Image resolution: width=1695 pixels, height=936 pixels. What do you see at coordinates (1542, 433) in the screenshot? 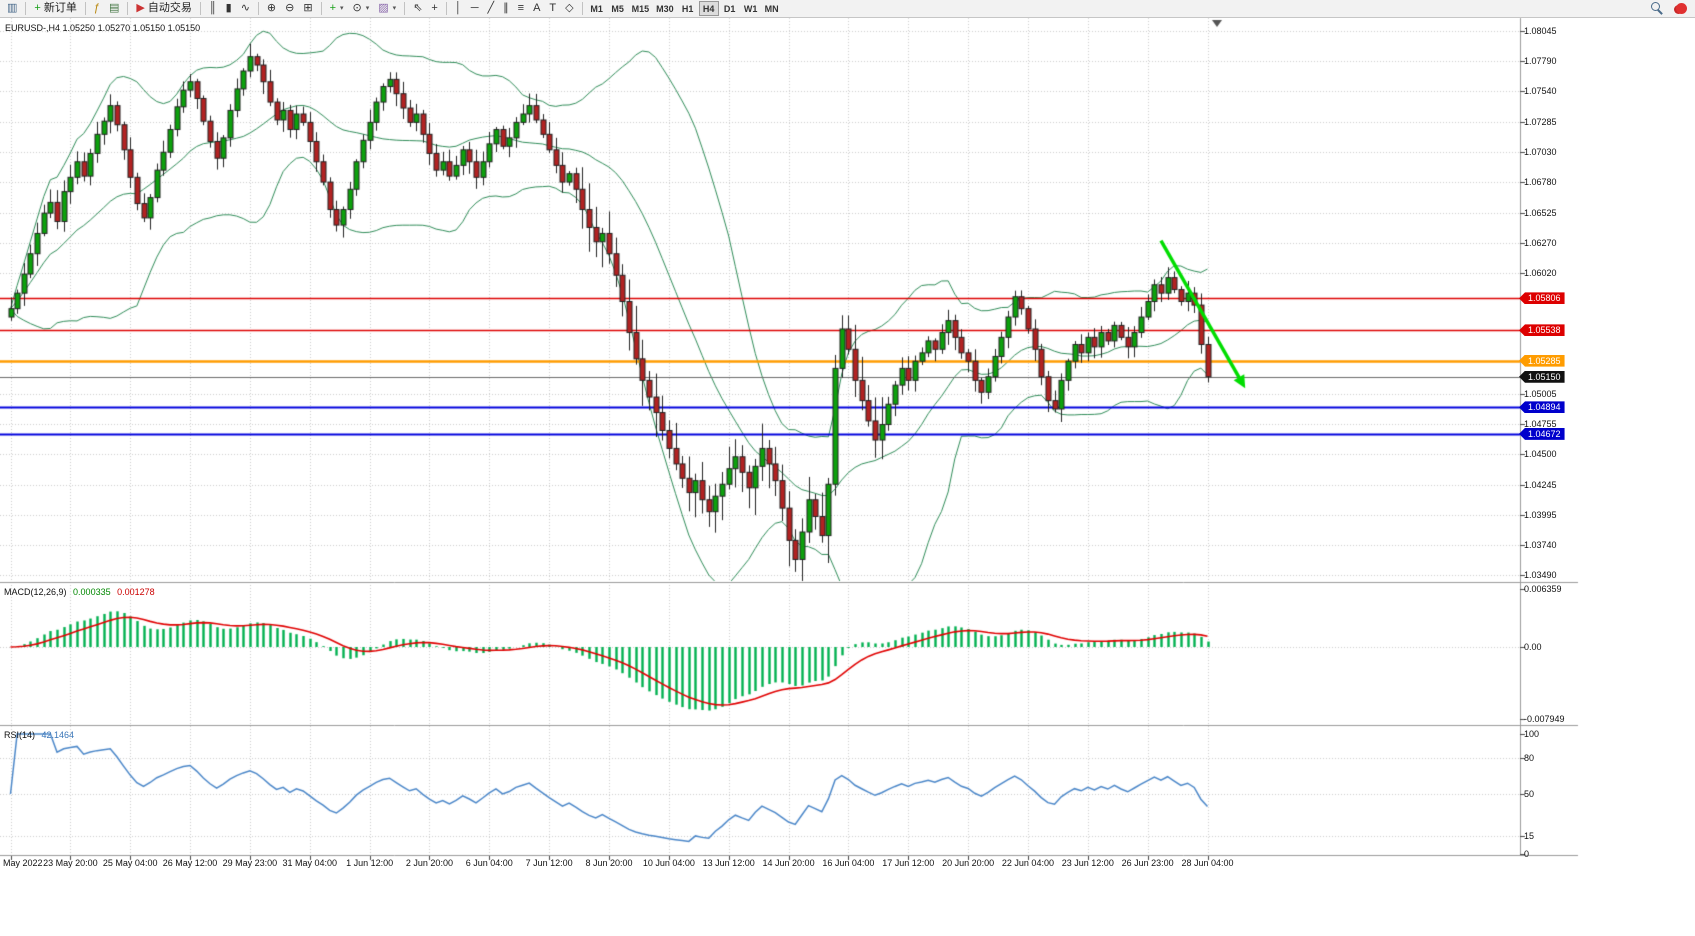
I see `price-line-badge: 1.04672` at bounding box center [1542, 433].